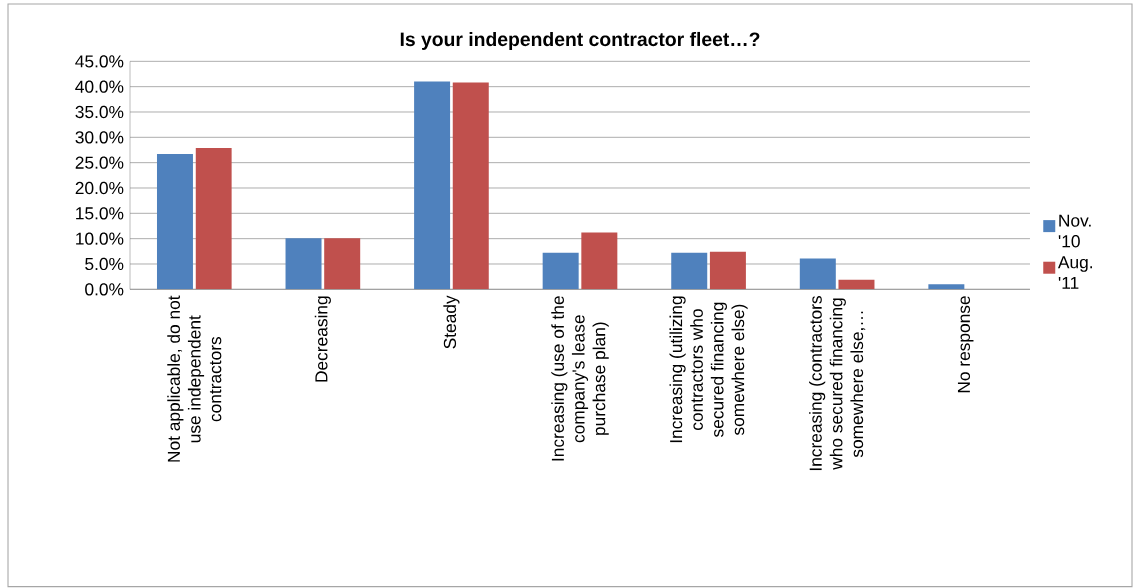  What do you see at coordinates (99, 86) in the screenshot?
I see `y-tick-label: 40.0%` at bounding box center [99, 86].